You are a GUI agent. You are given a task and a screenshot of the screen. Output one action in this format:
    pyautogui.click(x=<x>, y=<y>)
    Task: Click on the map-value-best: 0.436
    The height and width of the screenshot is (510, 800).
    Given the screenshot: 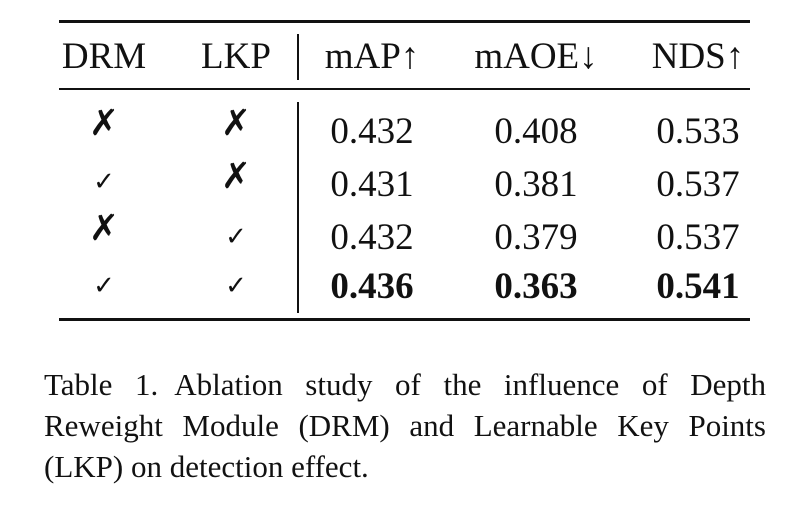 What is the action you would take?
    pyautogui.click(x=372, y=286)
    